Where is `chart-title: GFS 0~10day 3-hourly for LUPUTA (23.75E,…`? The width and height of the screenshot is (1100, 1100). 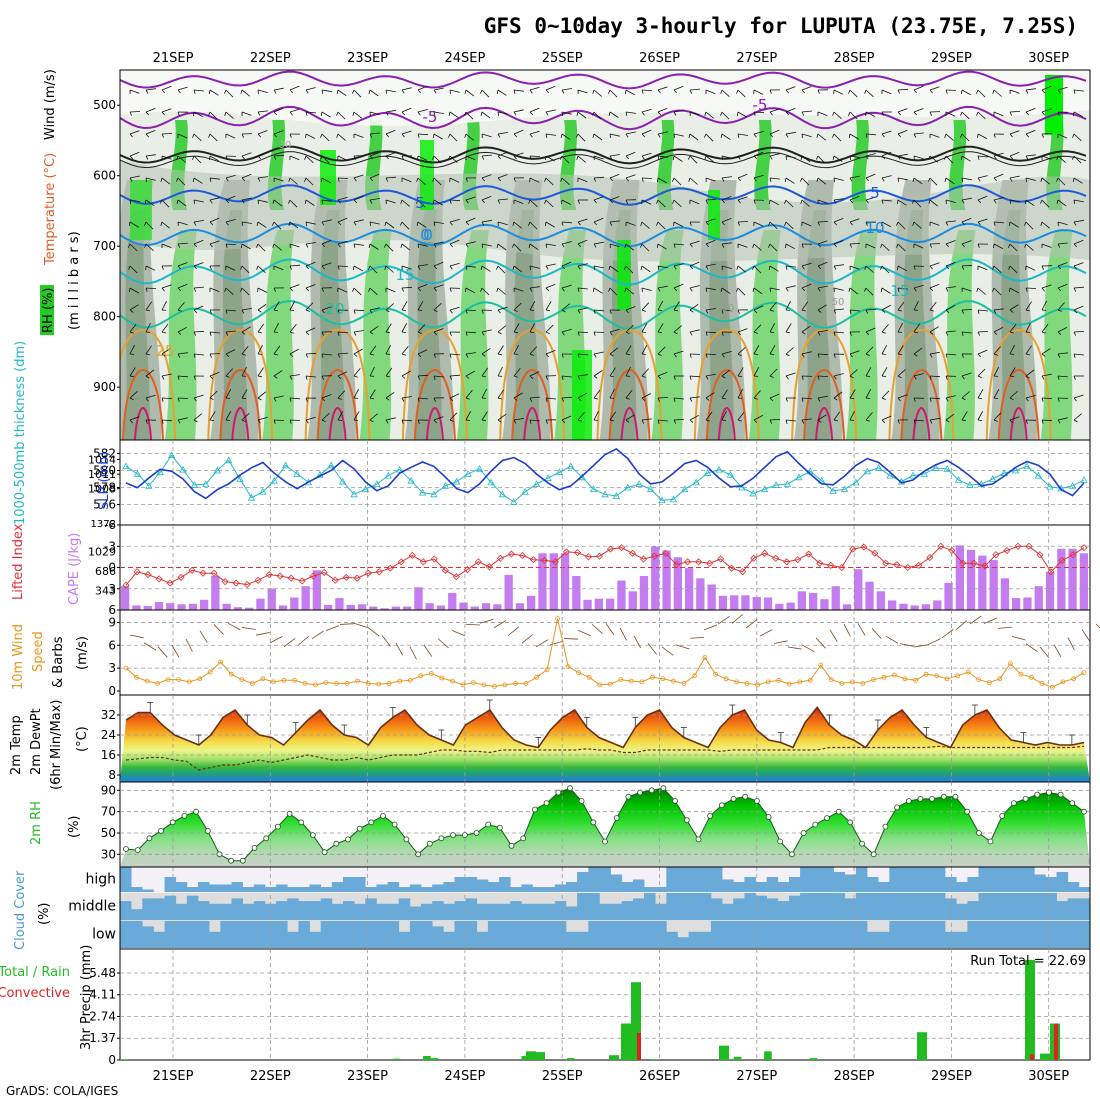
chart-title: GFS 0~10day 3-hourly for LUPUTA (23.75E,… is located at coordinates (781, 26).